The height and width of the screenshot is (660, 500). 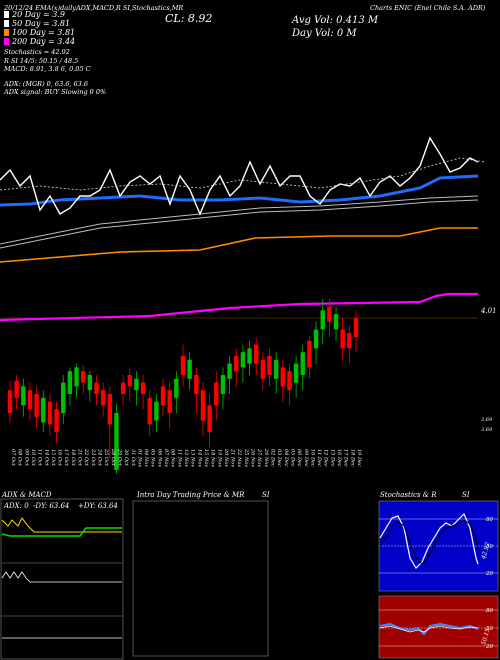 What do you see at coordinates (466, 495) in the screenshot?
I see `stoch-panel-title-right: SI` at bounding box center [466, 495].